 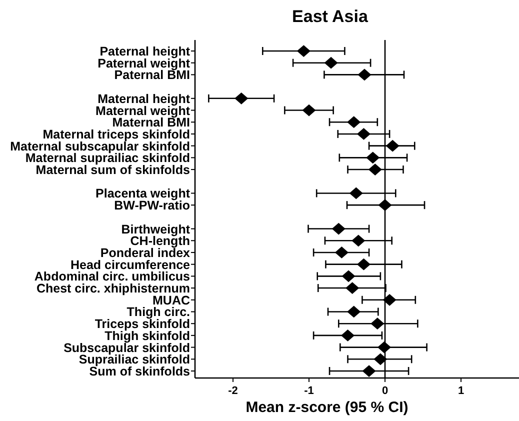 I want to click on chart-title: East Asia, so click(x=330, y=16).